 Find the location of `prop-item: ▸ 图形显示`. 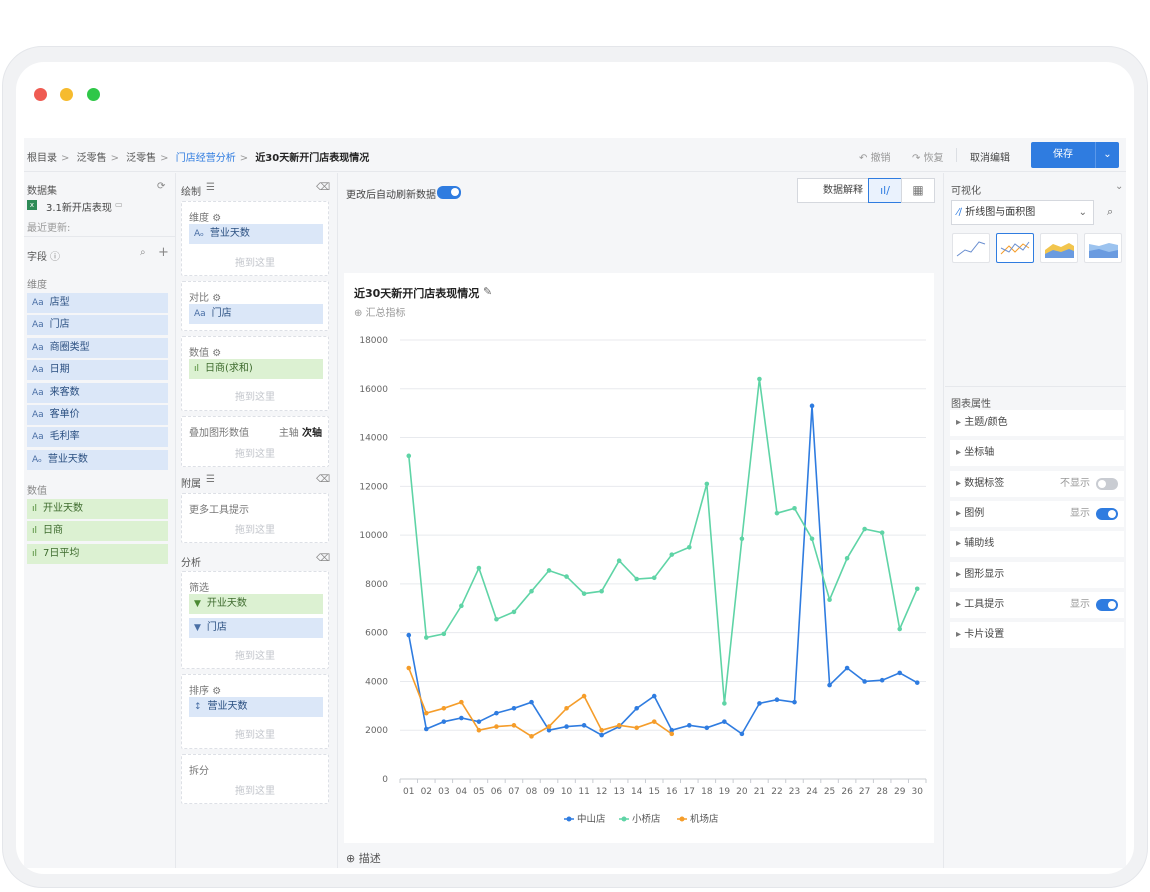

prop-item: ▸ 图形显示 is located at coordinates (1037, 574).